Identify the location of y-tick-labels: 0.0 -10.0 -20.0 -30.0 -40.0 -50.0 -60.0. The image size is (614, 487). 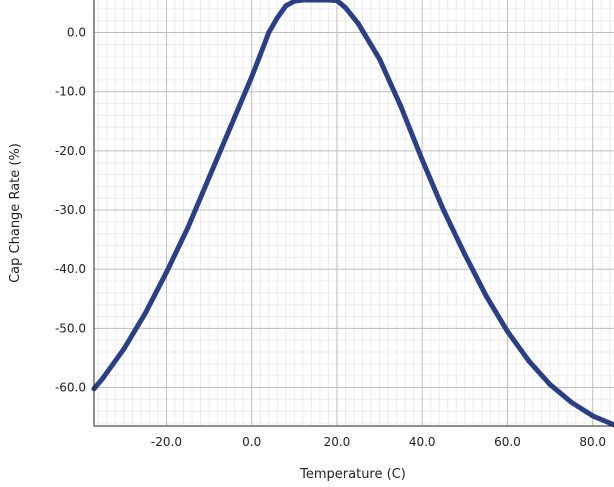
(70, 210).